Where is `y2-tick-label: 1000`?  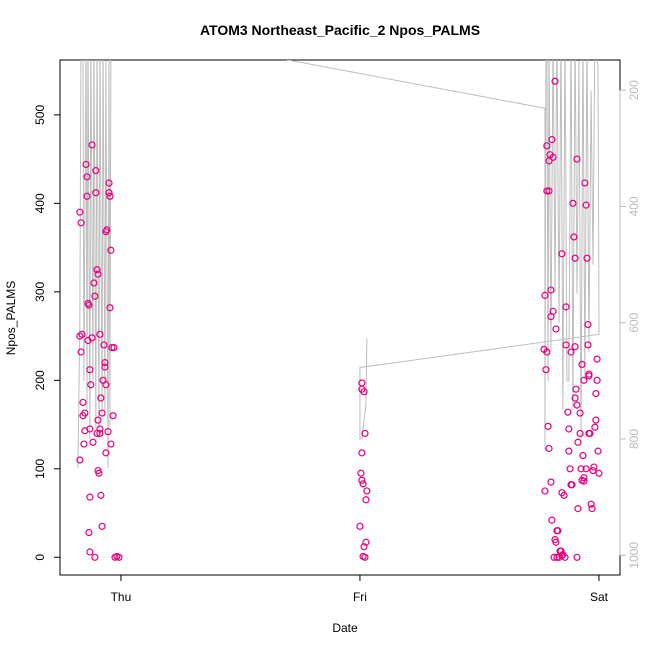
y2-tick-label: 1000 is located at coordinates (634, 555).